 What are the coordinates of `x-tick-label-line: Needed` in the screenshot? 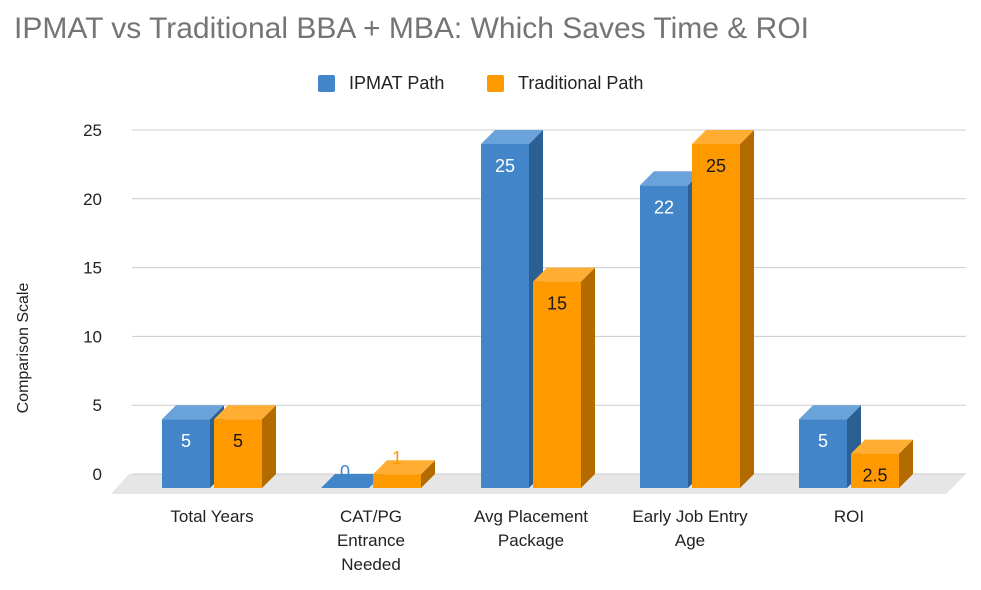 It's located at (371, 564).